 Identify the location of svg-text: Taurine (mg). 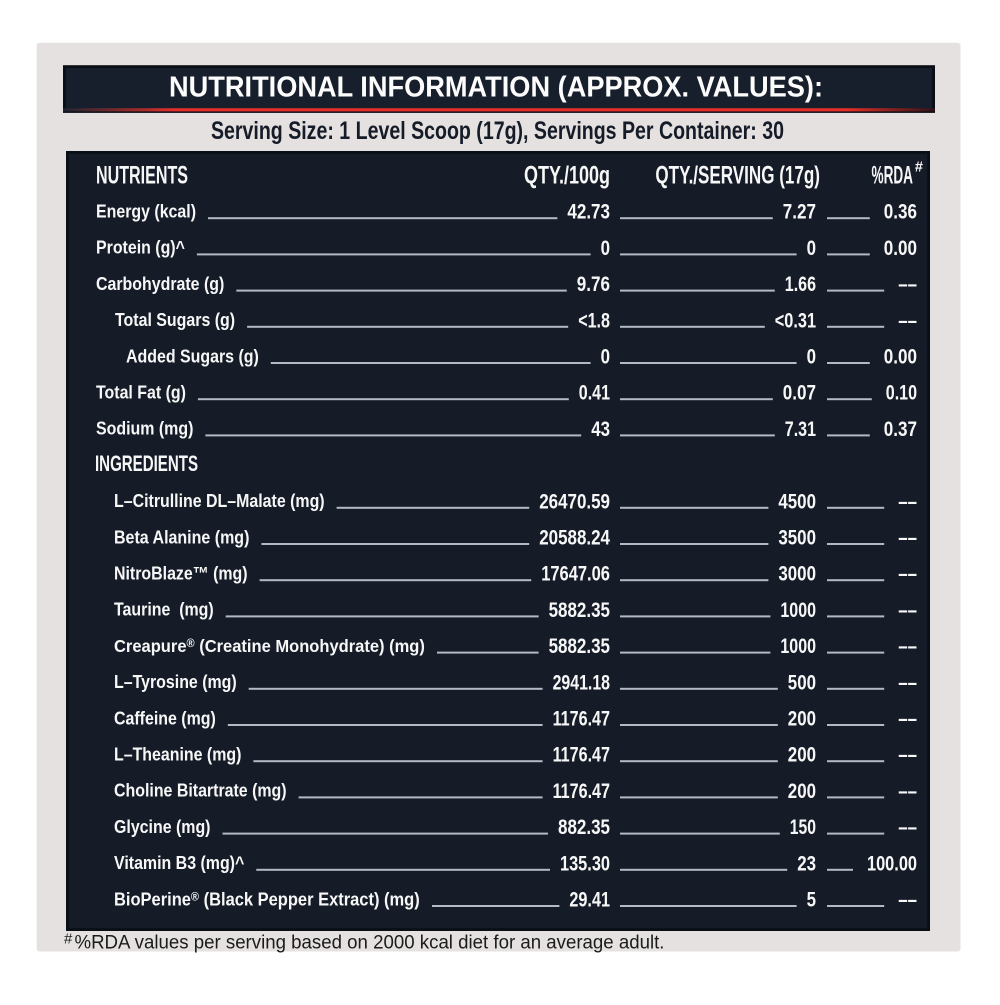
(164, 610).